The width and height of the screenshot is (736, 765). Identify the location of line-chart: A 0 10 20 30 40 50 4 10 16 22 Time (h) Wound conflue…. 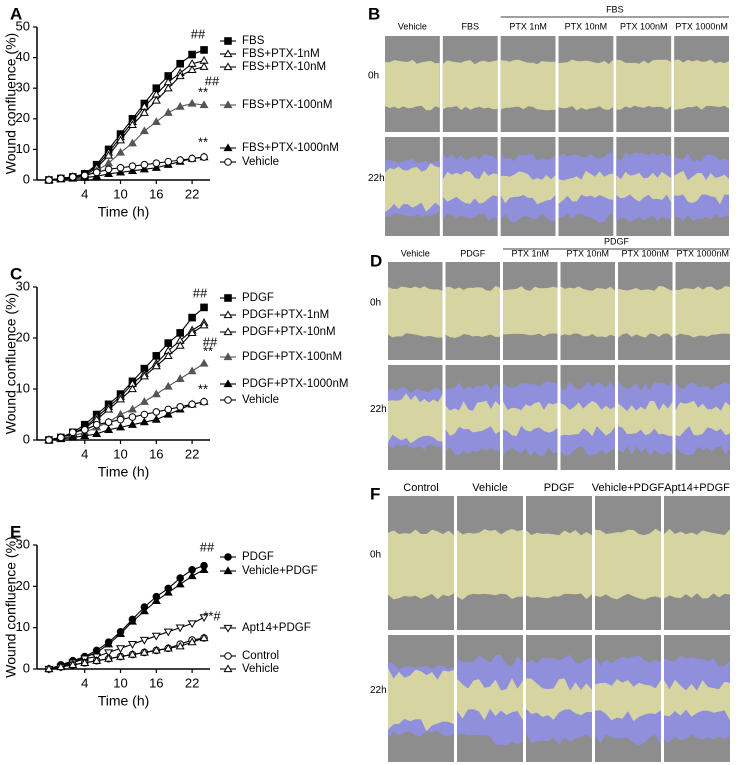
(171, 111).